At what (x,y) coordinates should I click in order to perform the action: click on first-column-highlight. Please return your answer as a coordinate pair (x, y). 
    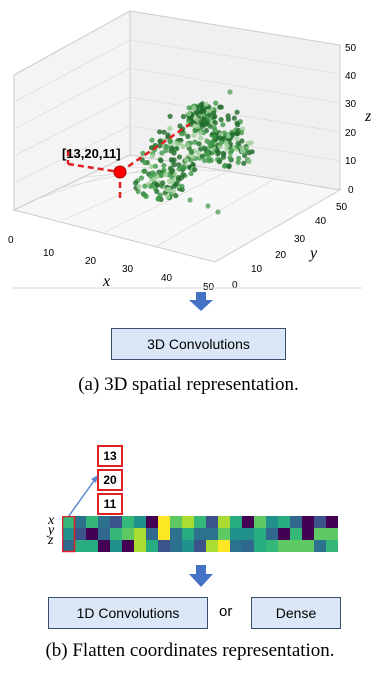
    Looking at the image, I should click on (69, 534).